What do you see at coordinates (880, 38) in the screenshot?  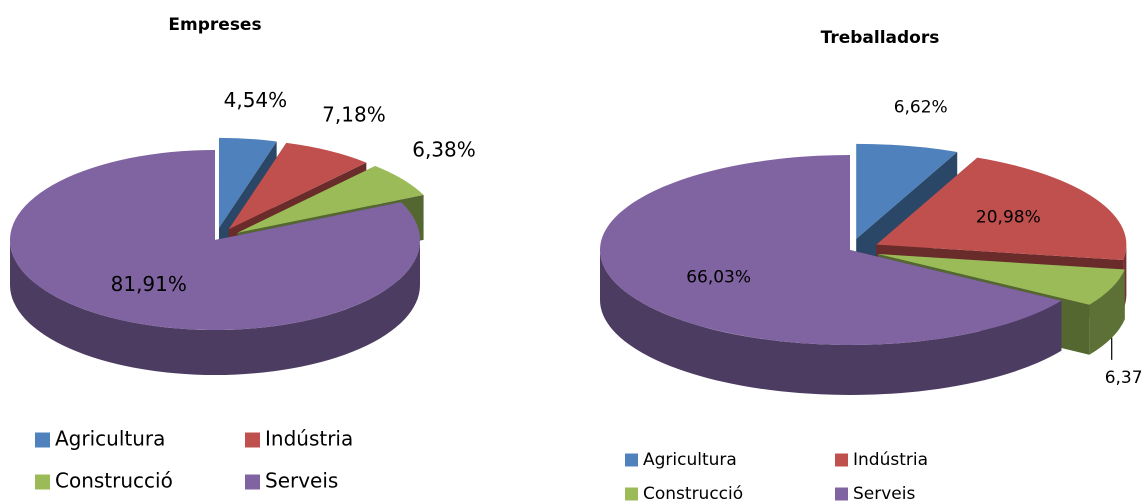 I see `chart-title: Treballadors` at bounding box center [880, 38].